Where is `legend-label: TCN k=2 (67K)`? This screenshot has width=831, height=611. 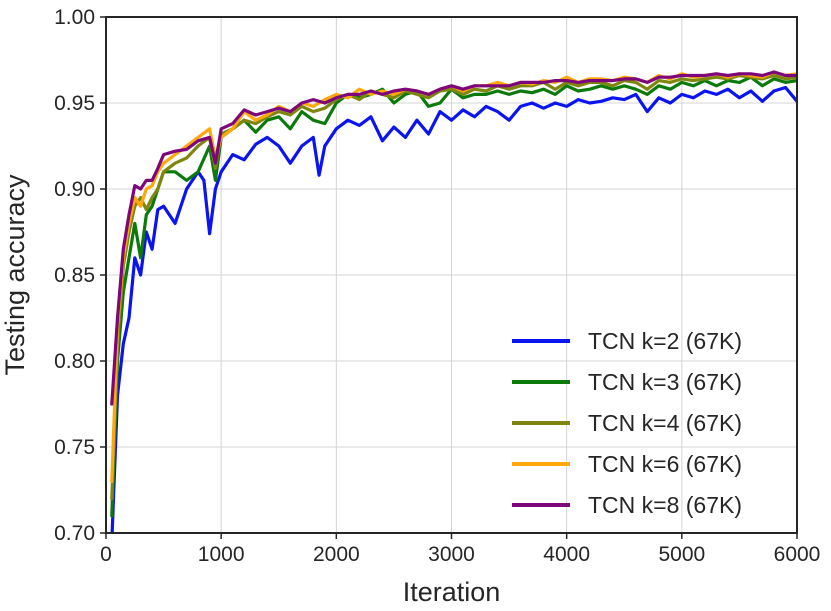
legend-label: TCN k=2 (67K) is located at coordinates (665, 341).